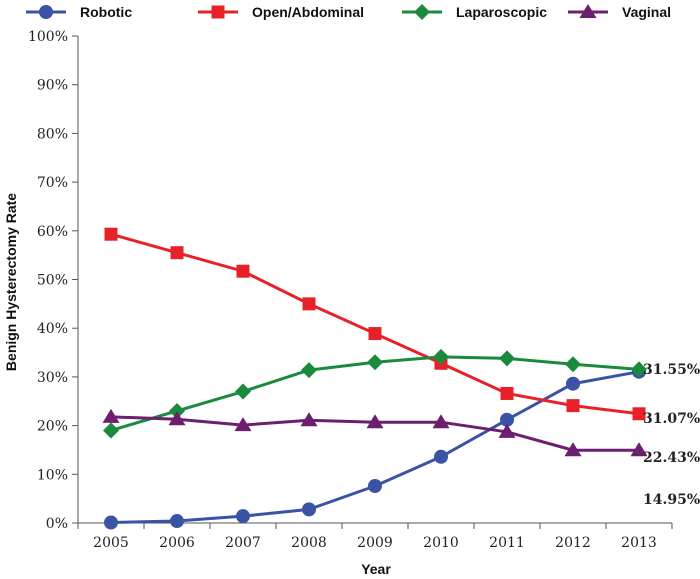 Image resolution: width=700 pixels, height=579 pixels. I want to click on y-tick-label: 10%, so click(52, 475).